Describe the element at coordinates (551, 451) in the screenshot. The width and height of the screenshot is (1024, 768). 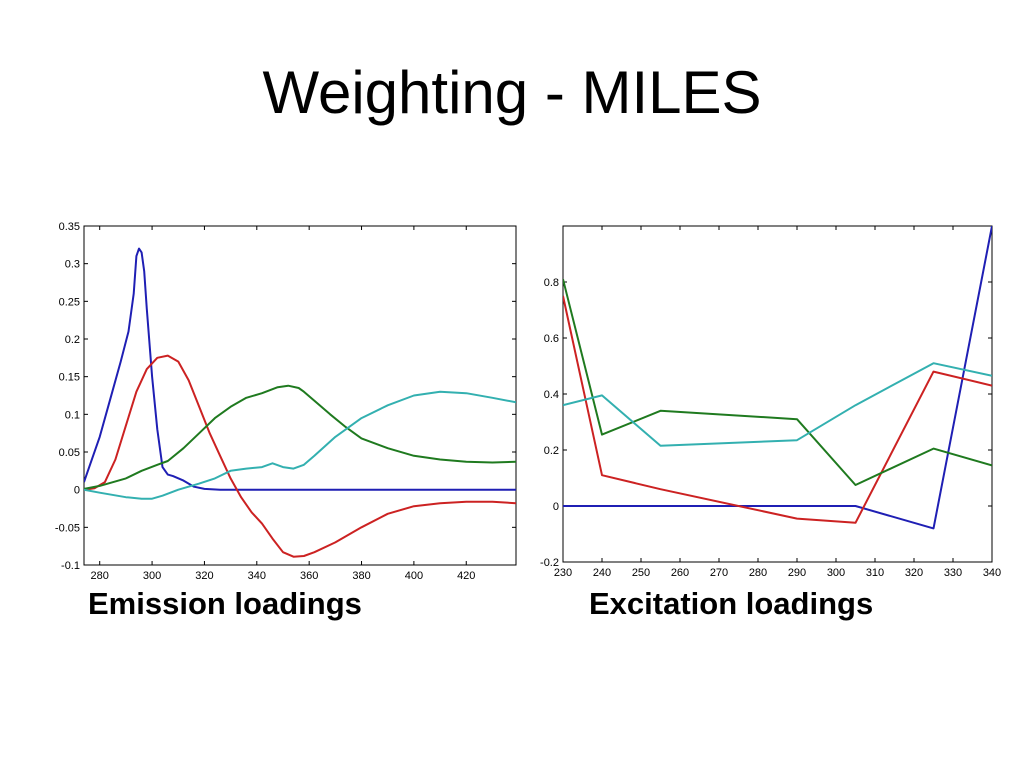
I see `excitation-y-tick-label: 0.2` at that location.